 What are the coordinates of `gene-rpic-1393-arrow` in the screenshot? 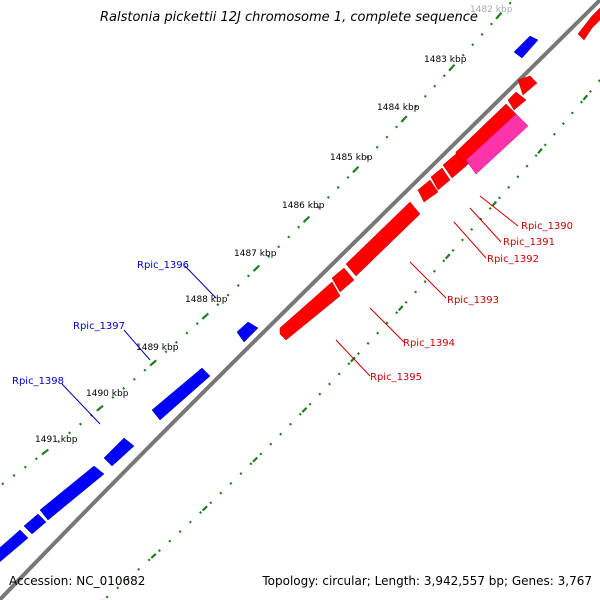 It's located at (440, 179).